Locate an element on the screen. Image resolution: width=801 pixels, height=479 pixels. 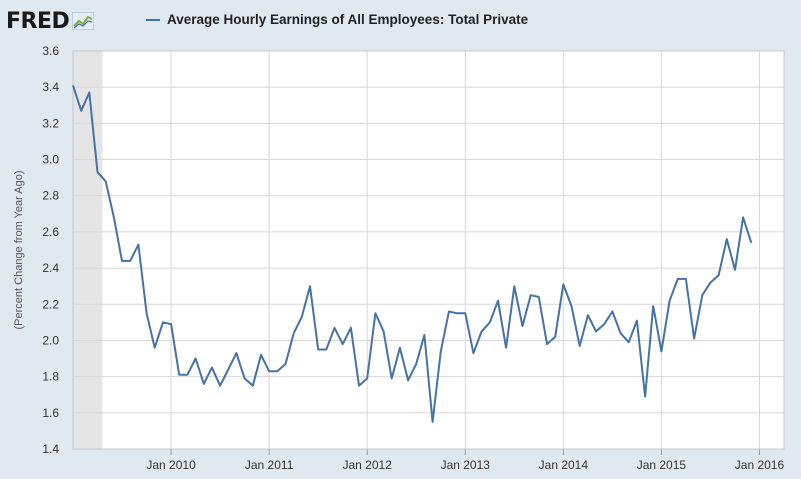
logo-text: FRED is located at coordinates (38, 21).